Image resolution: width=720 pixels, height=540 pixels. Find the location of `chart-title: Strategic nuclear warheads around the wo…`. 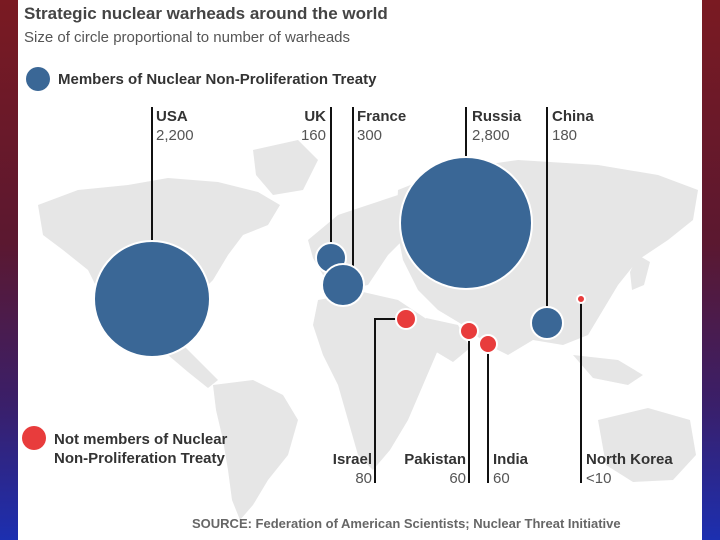

chart-title: Strategic nuclear warheads around the wo… is located at coordinates (206, 13).